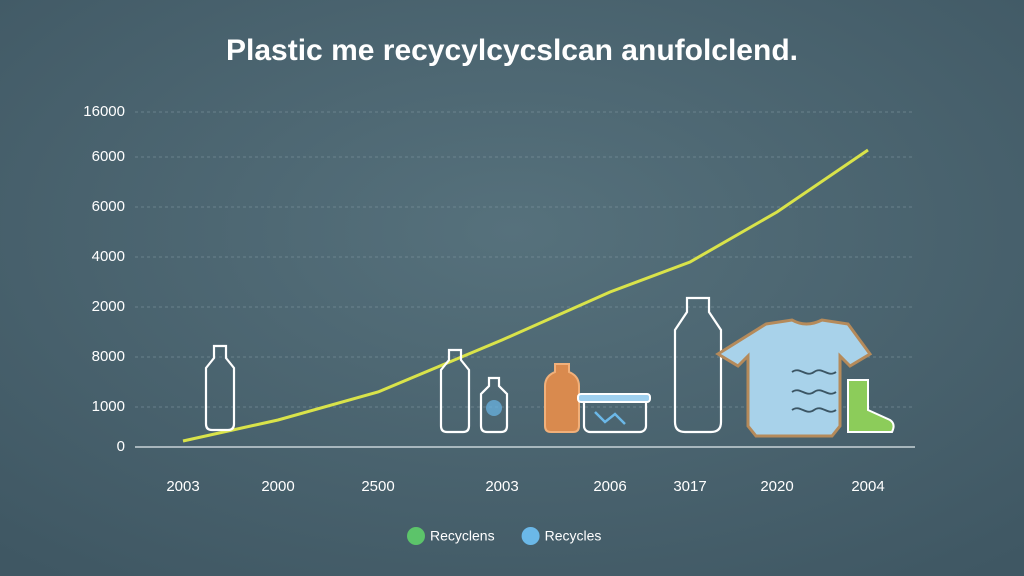  What do you see at coordinates (689, 486) in the screenshot?
I see `x-tick-label: 3017` at bounding box center [689, 486].